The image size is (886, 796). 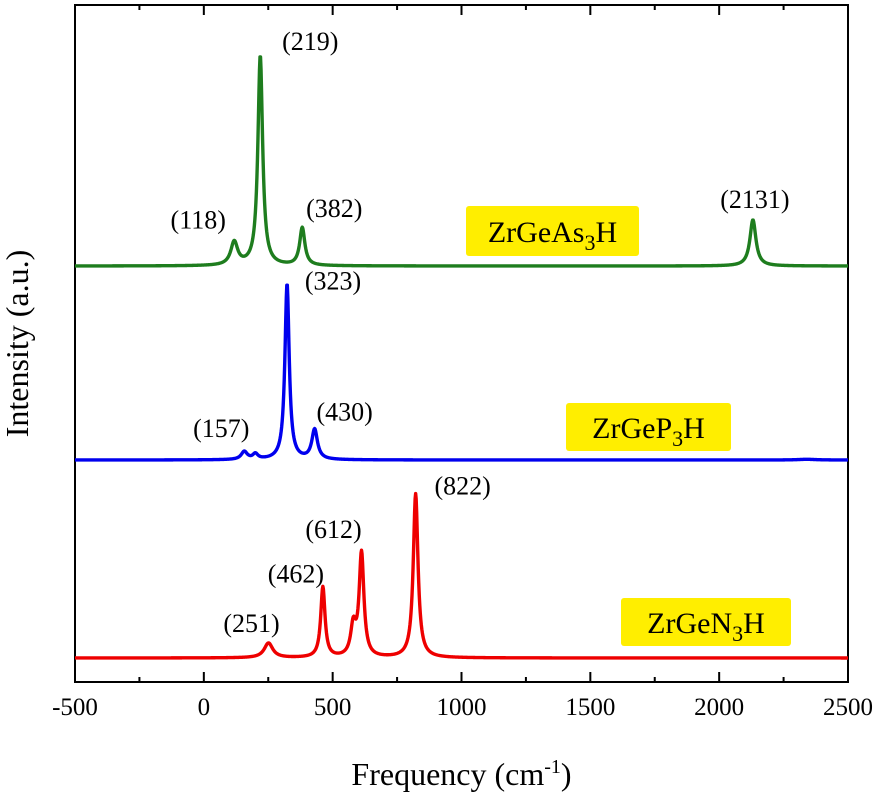 I want to click on peak-label: (157), so click(x=221, y=428).